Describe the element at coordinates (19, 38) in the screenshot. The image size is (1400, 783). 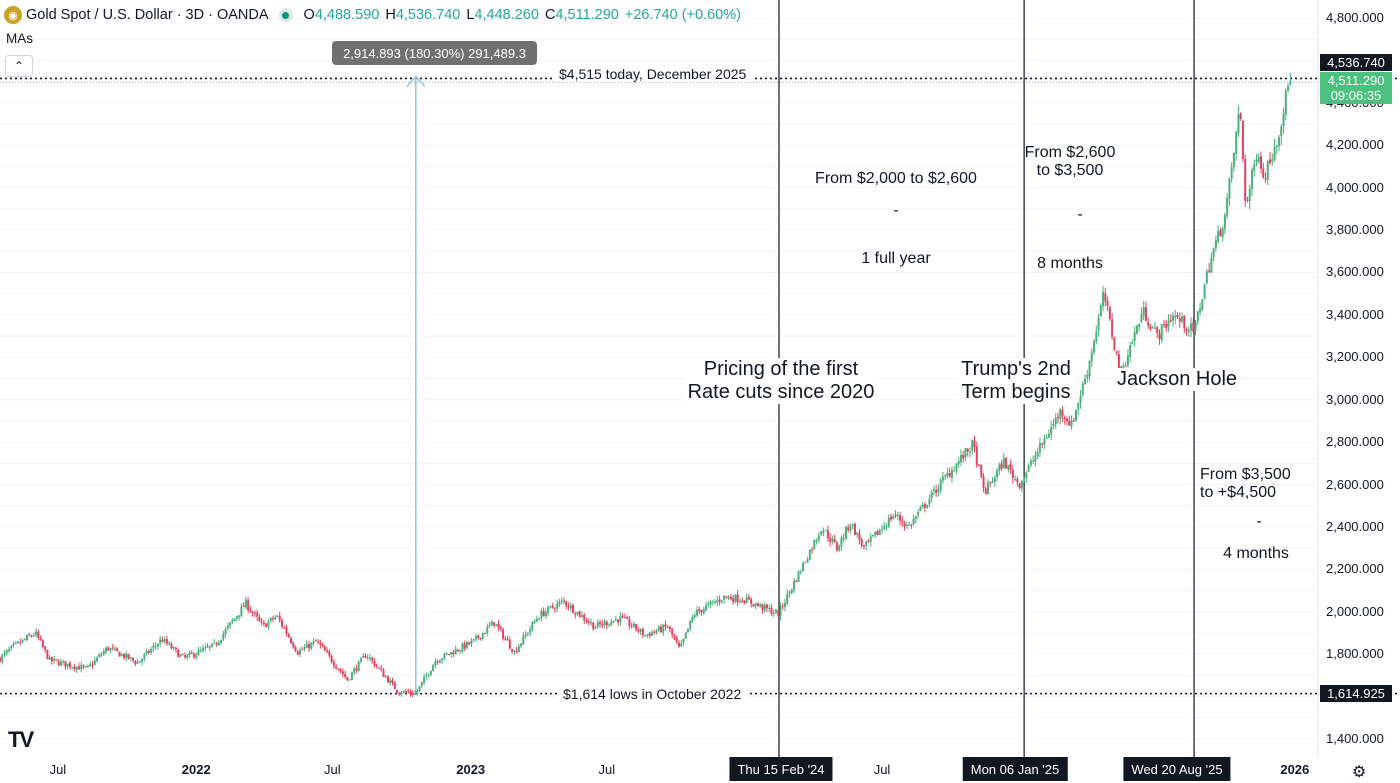
I see `indicator-mas: MAs` at that location.